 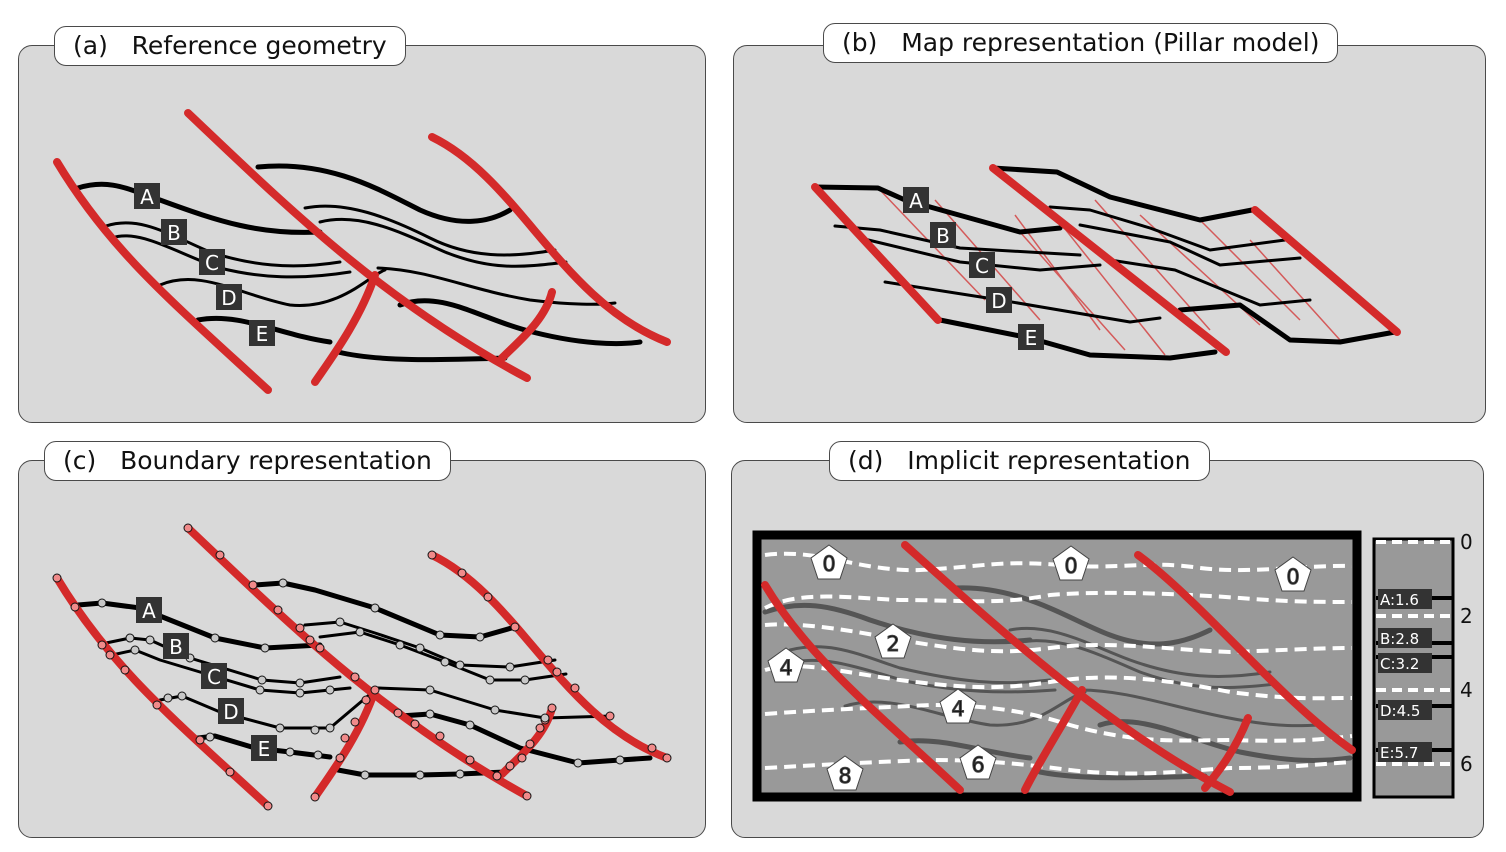 What do you see at coordinates (384, 193) in the screenshot?
I see `horizon-a-seg2` at bounding box center [384, 193].